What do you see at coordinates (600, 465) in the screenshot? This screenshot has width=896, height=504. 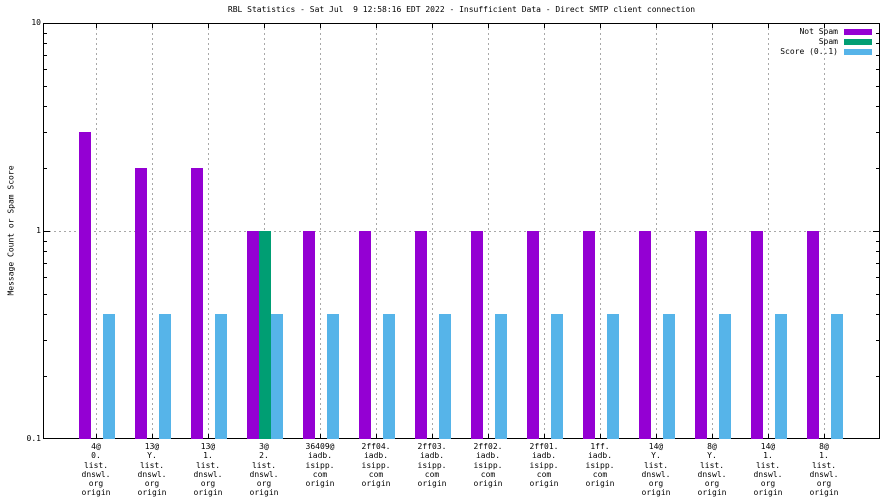 I see `x-tick-label: 1ff. iadb. isipp. com origin` at bounding box center [600, 465].